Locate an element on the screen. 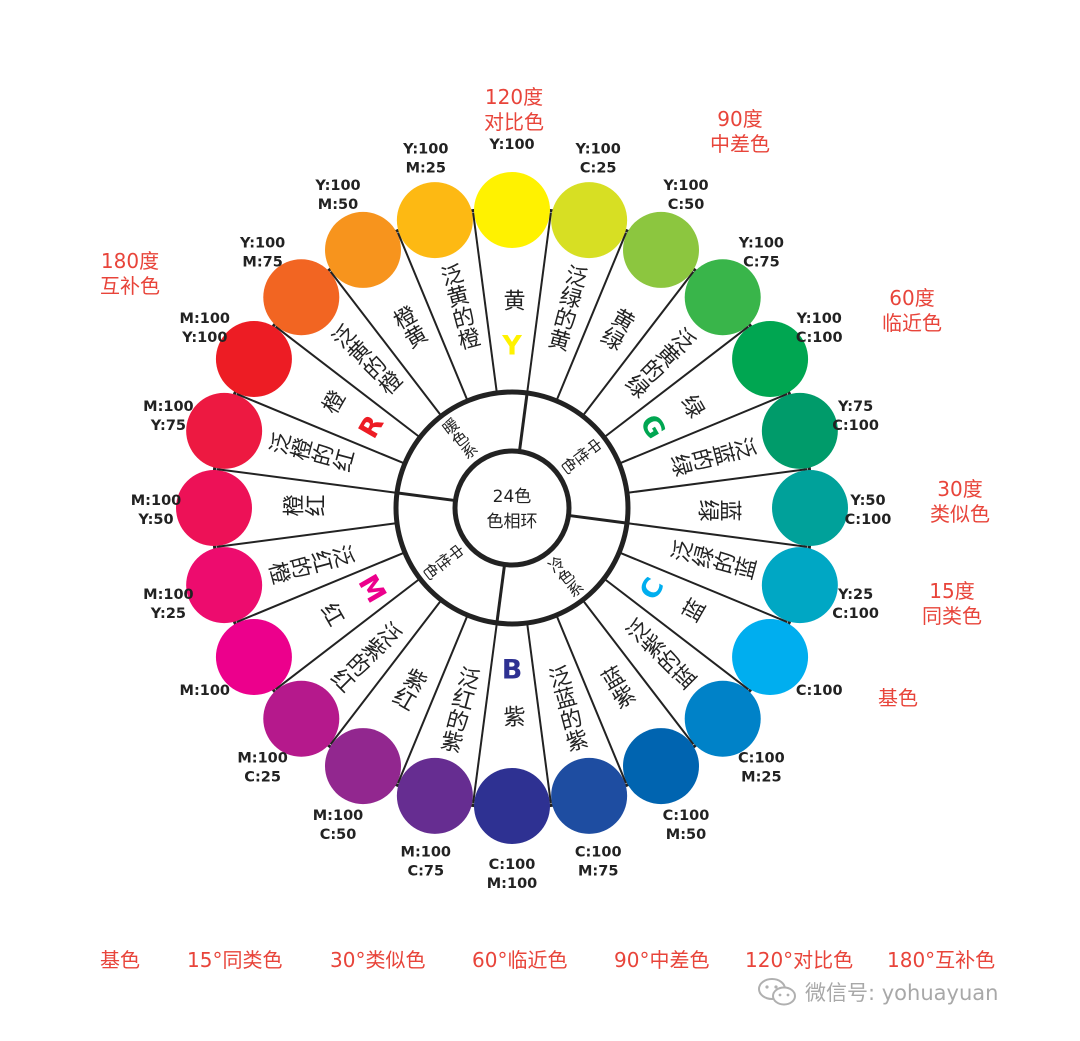 The image size is (1080, 1041). cmyk-label-21: Y:100 M:75 is located at coordinates (262, 253).